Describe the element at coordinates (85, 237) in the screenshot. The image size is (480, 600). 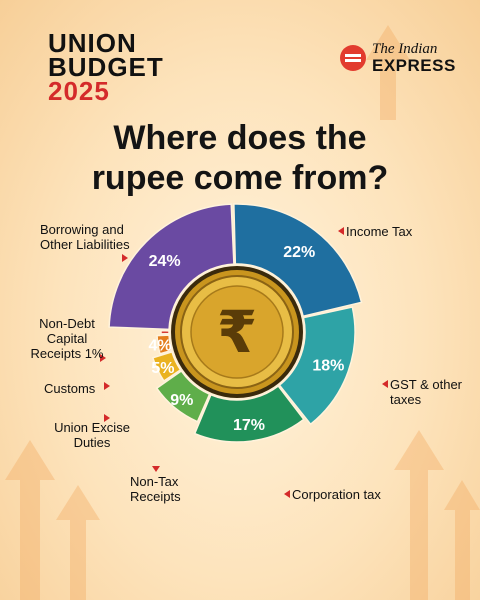
I see `category-label: Borrowing and Other Liabilities` at that location.